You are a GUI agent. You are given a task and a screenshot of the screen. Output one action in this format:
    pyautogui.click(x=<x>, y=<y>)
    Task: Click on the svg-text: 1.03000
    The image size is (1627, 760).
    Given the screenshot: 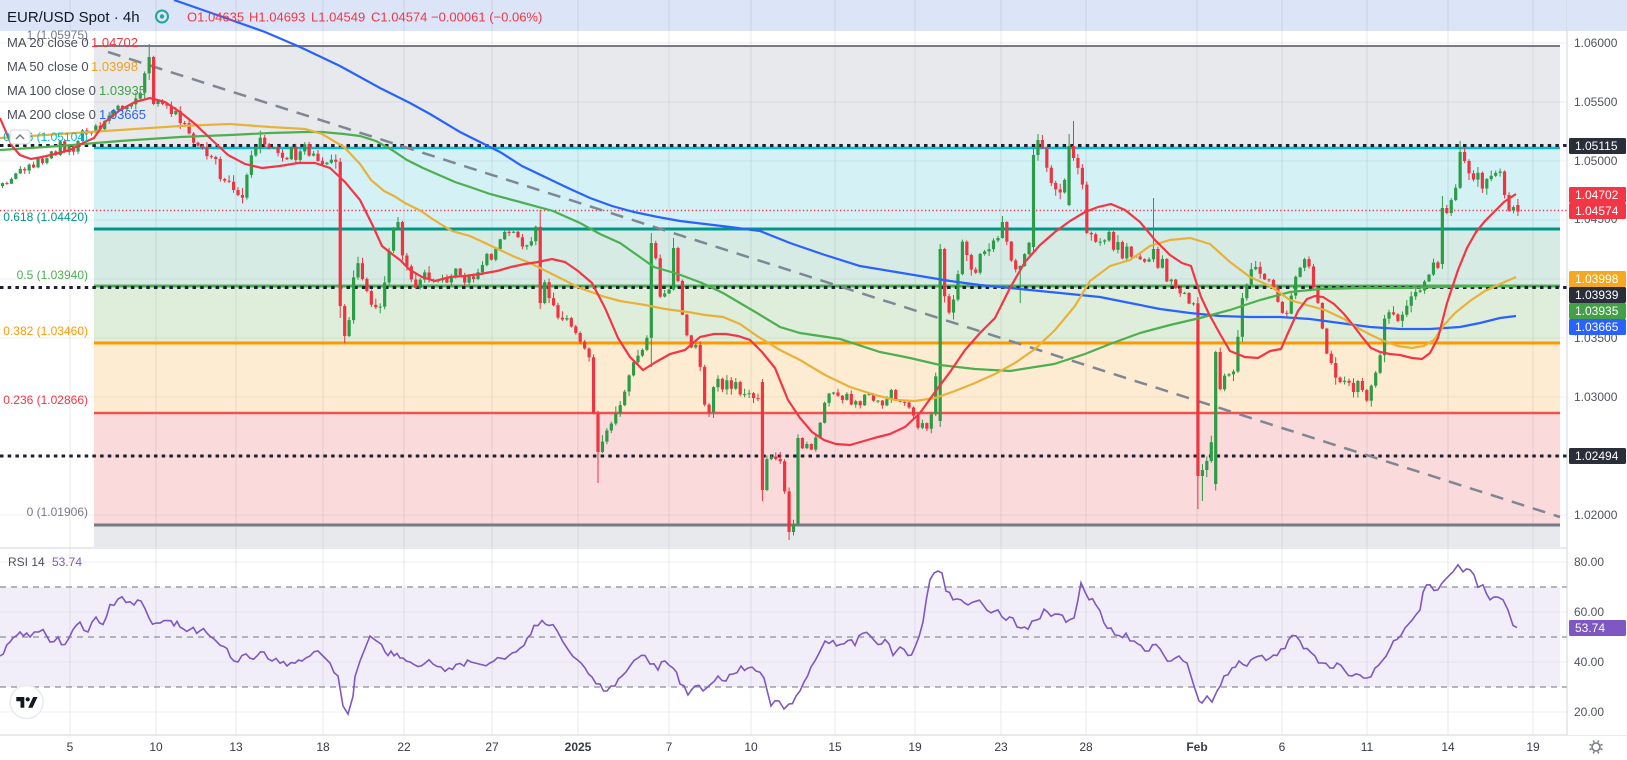 What is the action you would take?
    pyautogui.click(x=1596, y=397)
    